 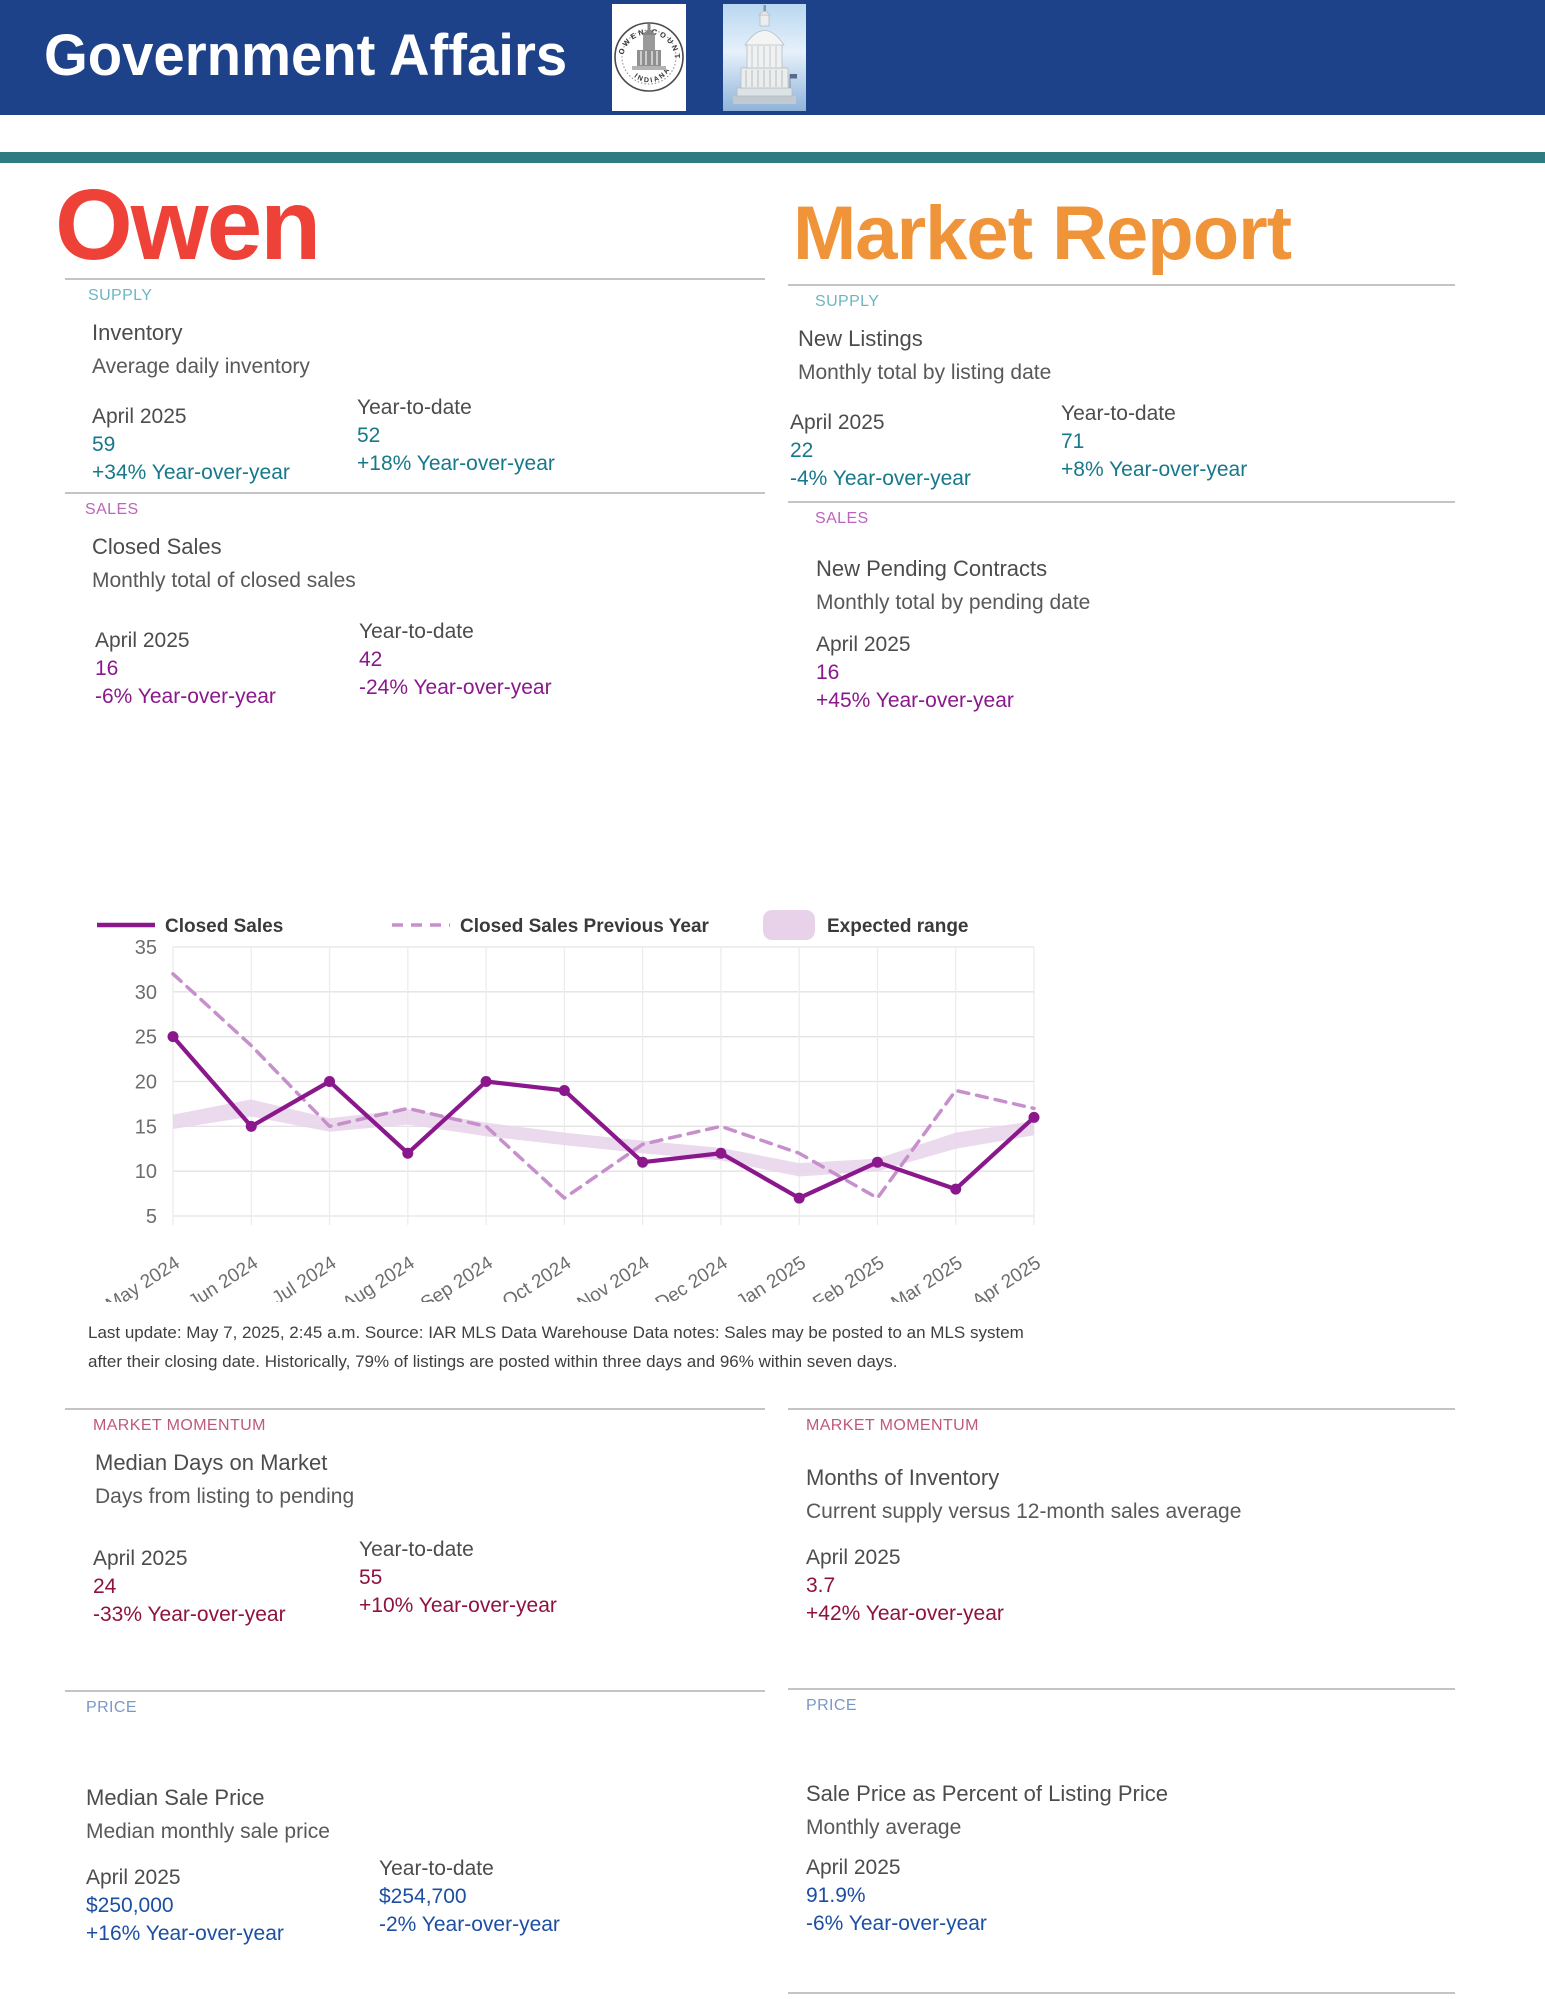 I want to click on stat-current: April 2025 59 +34% Year-over-year, so click(x=224, y=445).